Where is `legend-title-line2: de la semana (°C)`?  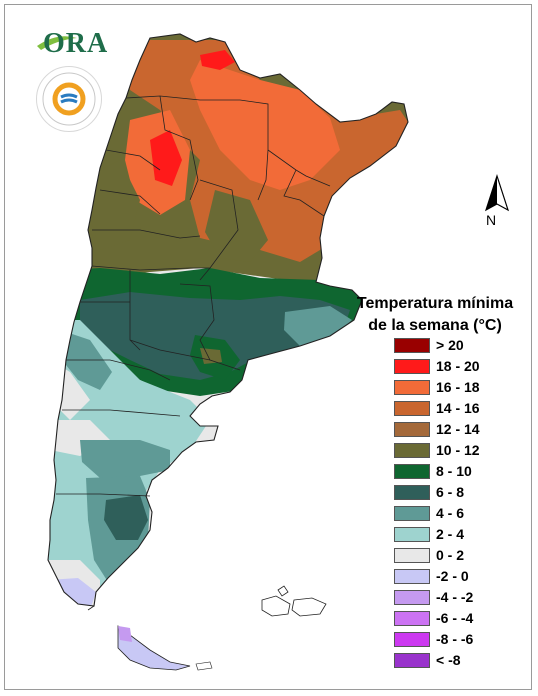
legend-title-line2: de la semana (°C) is located at coordinates (435, 325).